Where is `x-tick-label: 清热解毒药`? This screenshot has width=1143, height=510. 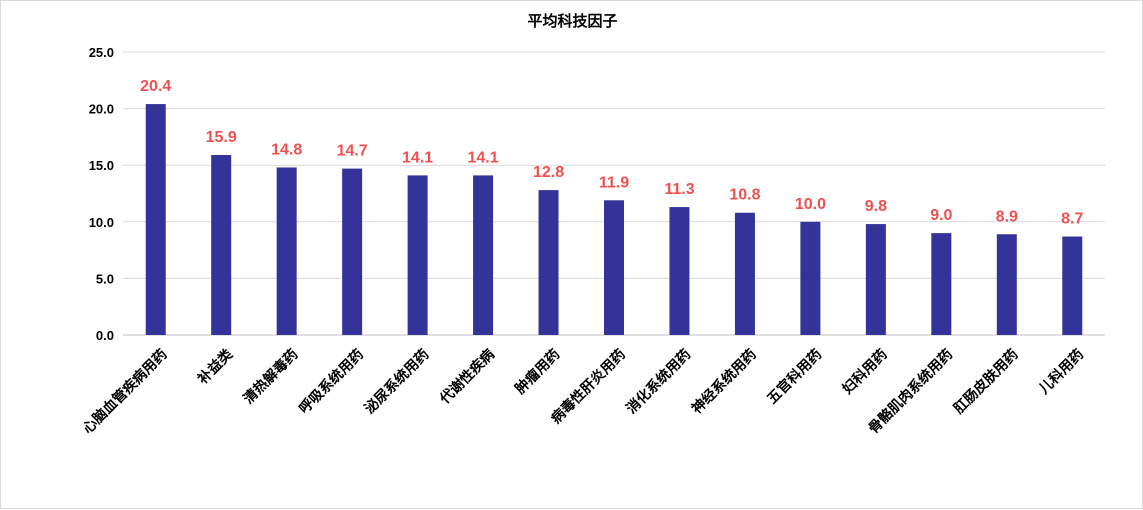
x-tick-label: 清热解毒药 is located at coordinates (271, 377).